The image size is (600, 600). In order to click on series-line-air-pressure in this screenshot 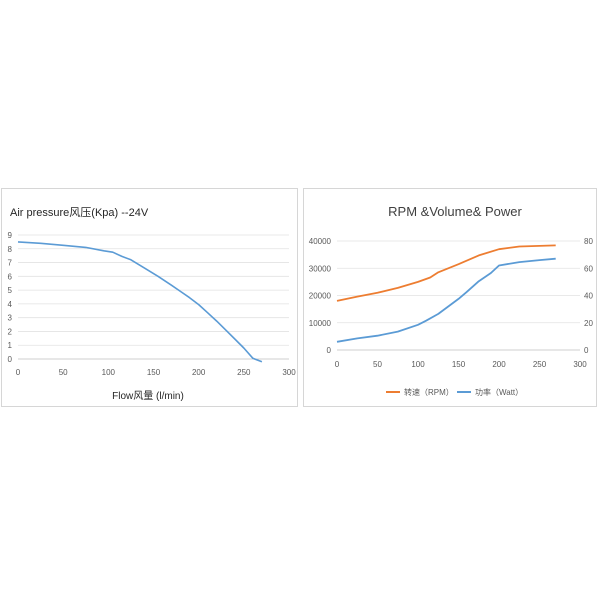, I will do `click(140, 302)`.